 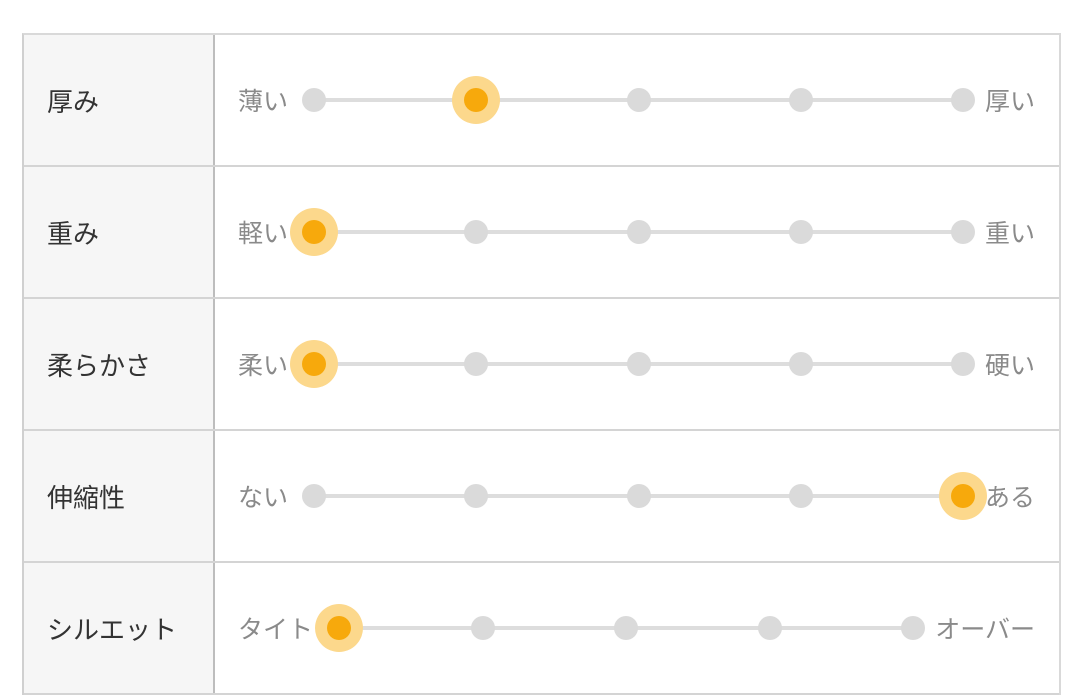 I want to click on attribute-label: 重み, so click(x=119, y=232).